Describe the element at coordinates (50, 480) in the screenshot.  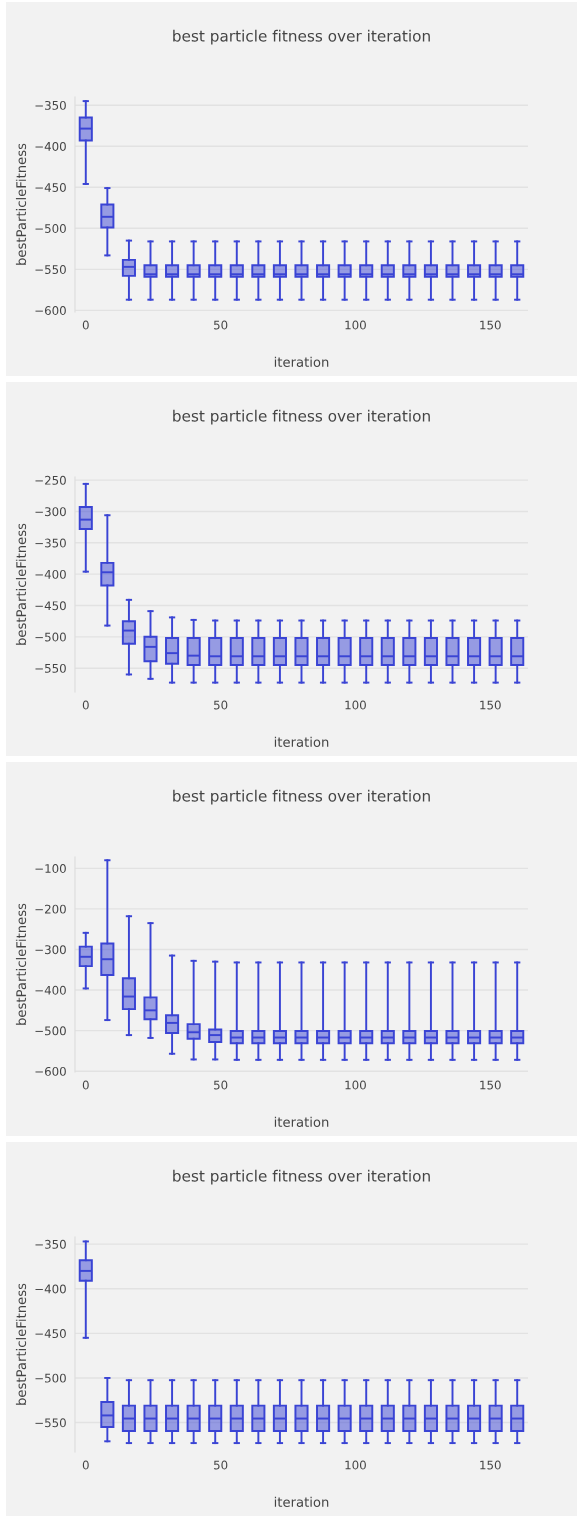
I see `y-tick-label: −250` at that location.